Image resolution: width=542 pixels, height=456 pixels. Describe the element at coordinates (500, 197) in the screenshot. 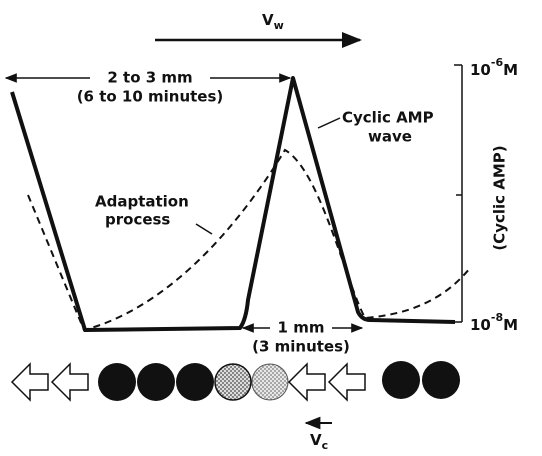

I see `axis-title: (Cyclic AMP)` at that location.